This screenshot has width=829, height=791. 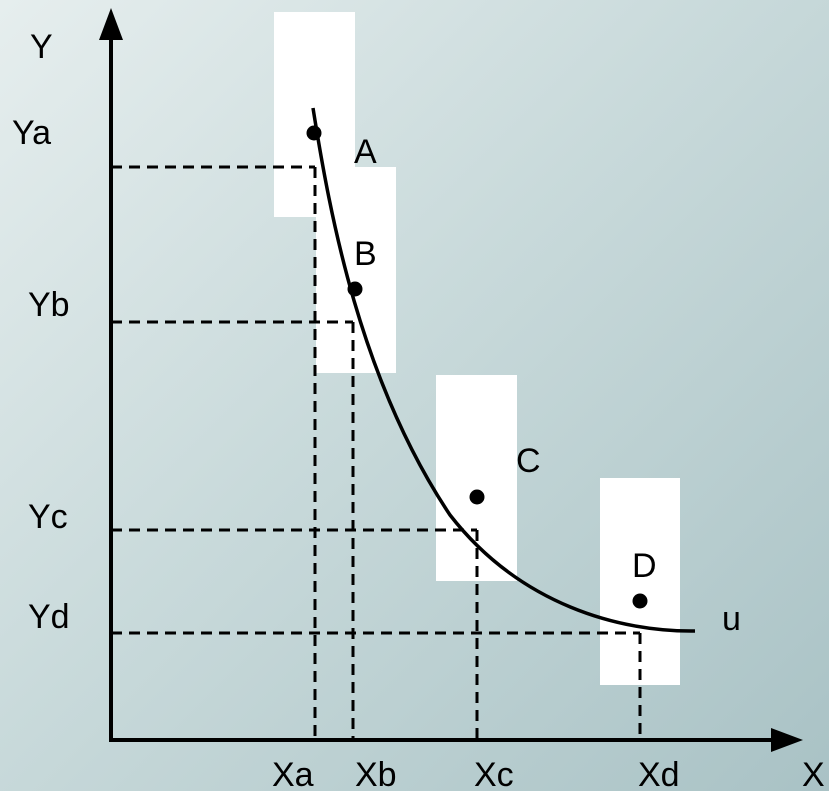 What do you see at coordinates (365, 254) in the screenshot?
I see `point-b-label: B` at bounding box center [365, 254].